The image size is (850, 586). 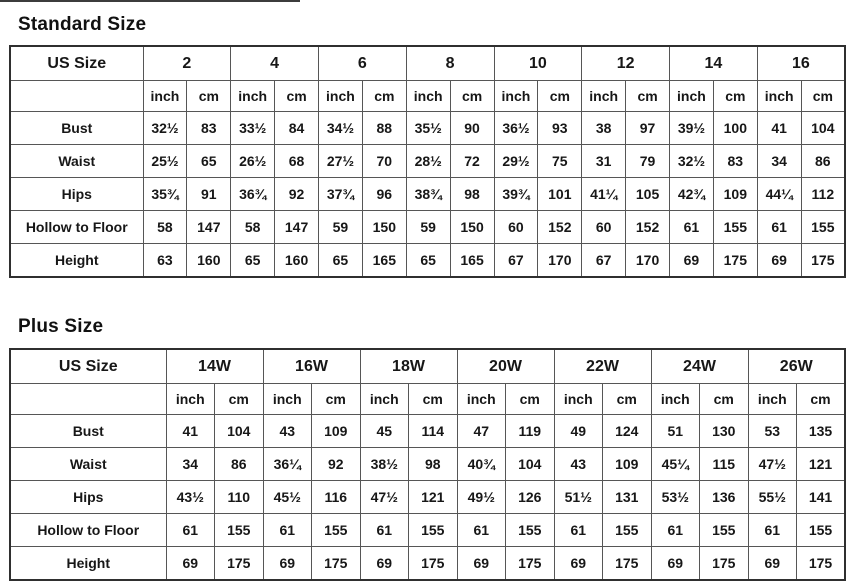 I want to click on value-inch-cell: 38, so click(x=604, y=128).